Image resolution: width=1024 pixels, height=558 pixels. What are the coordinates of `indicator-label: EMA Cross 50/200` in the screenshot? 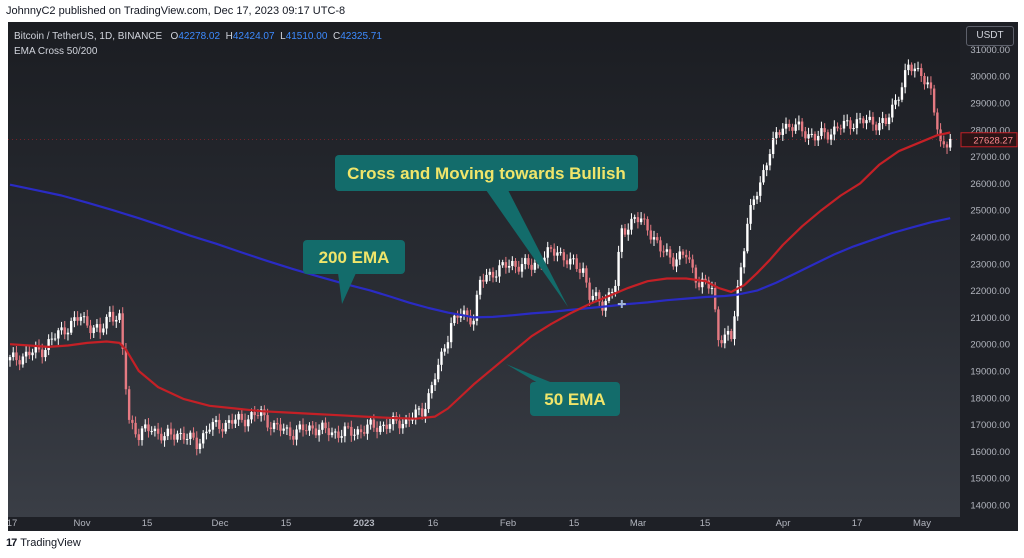 It's located at (56, 51).